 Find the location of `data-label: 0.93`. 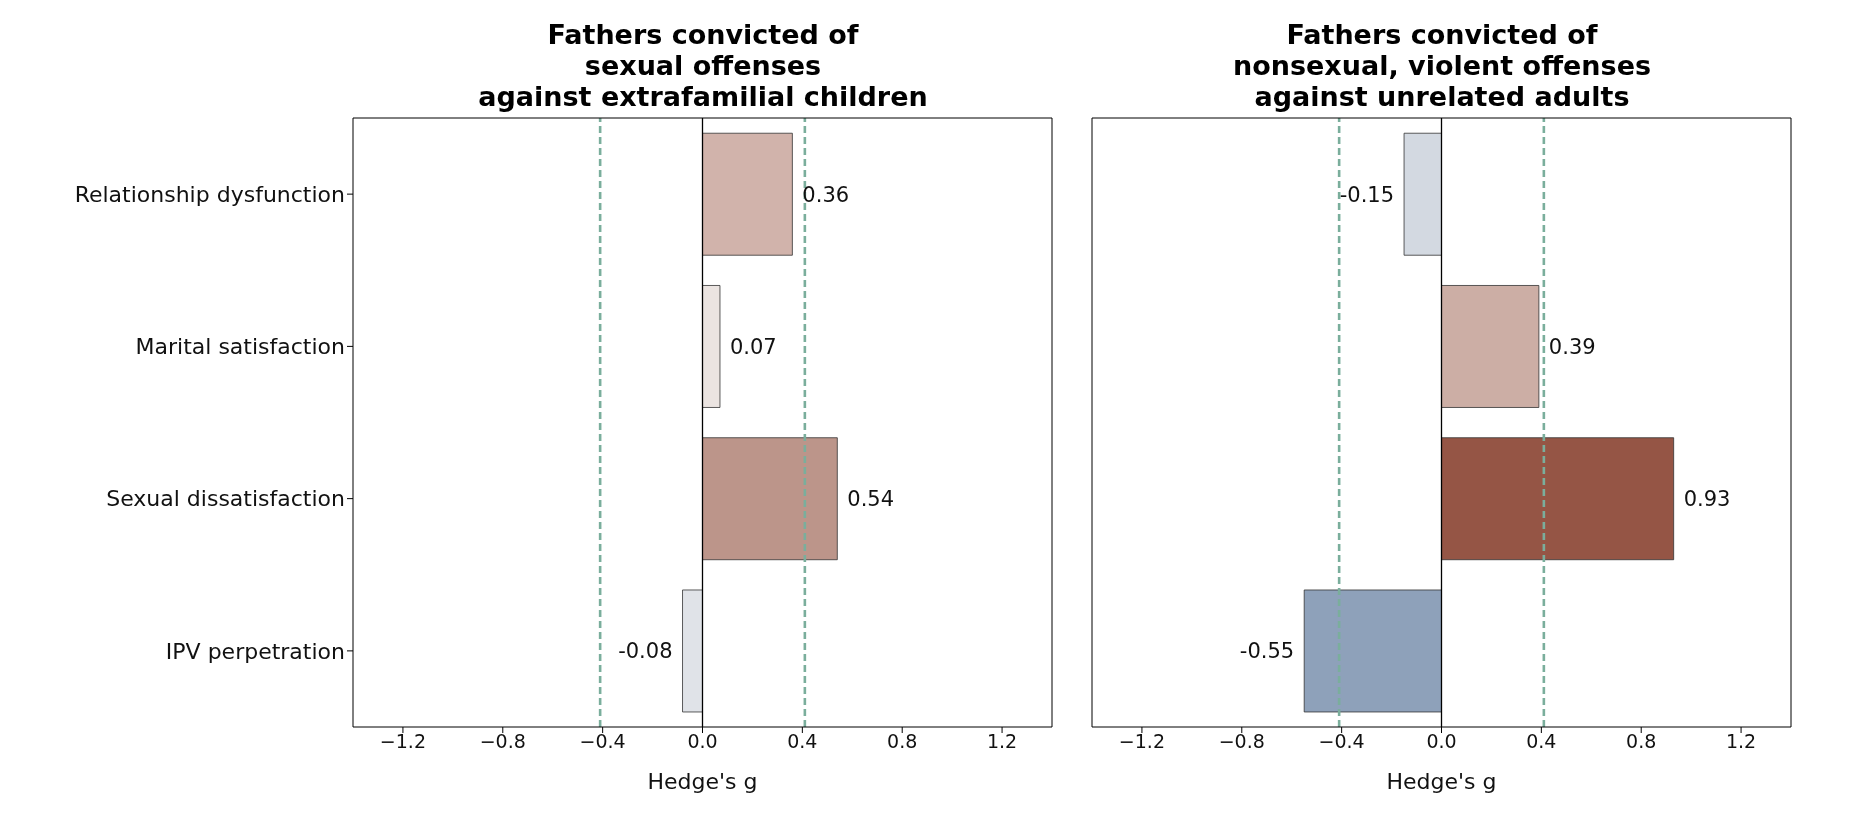

data-label: 0.93 is located at coordinates (1707, 499).